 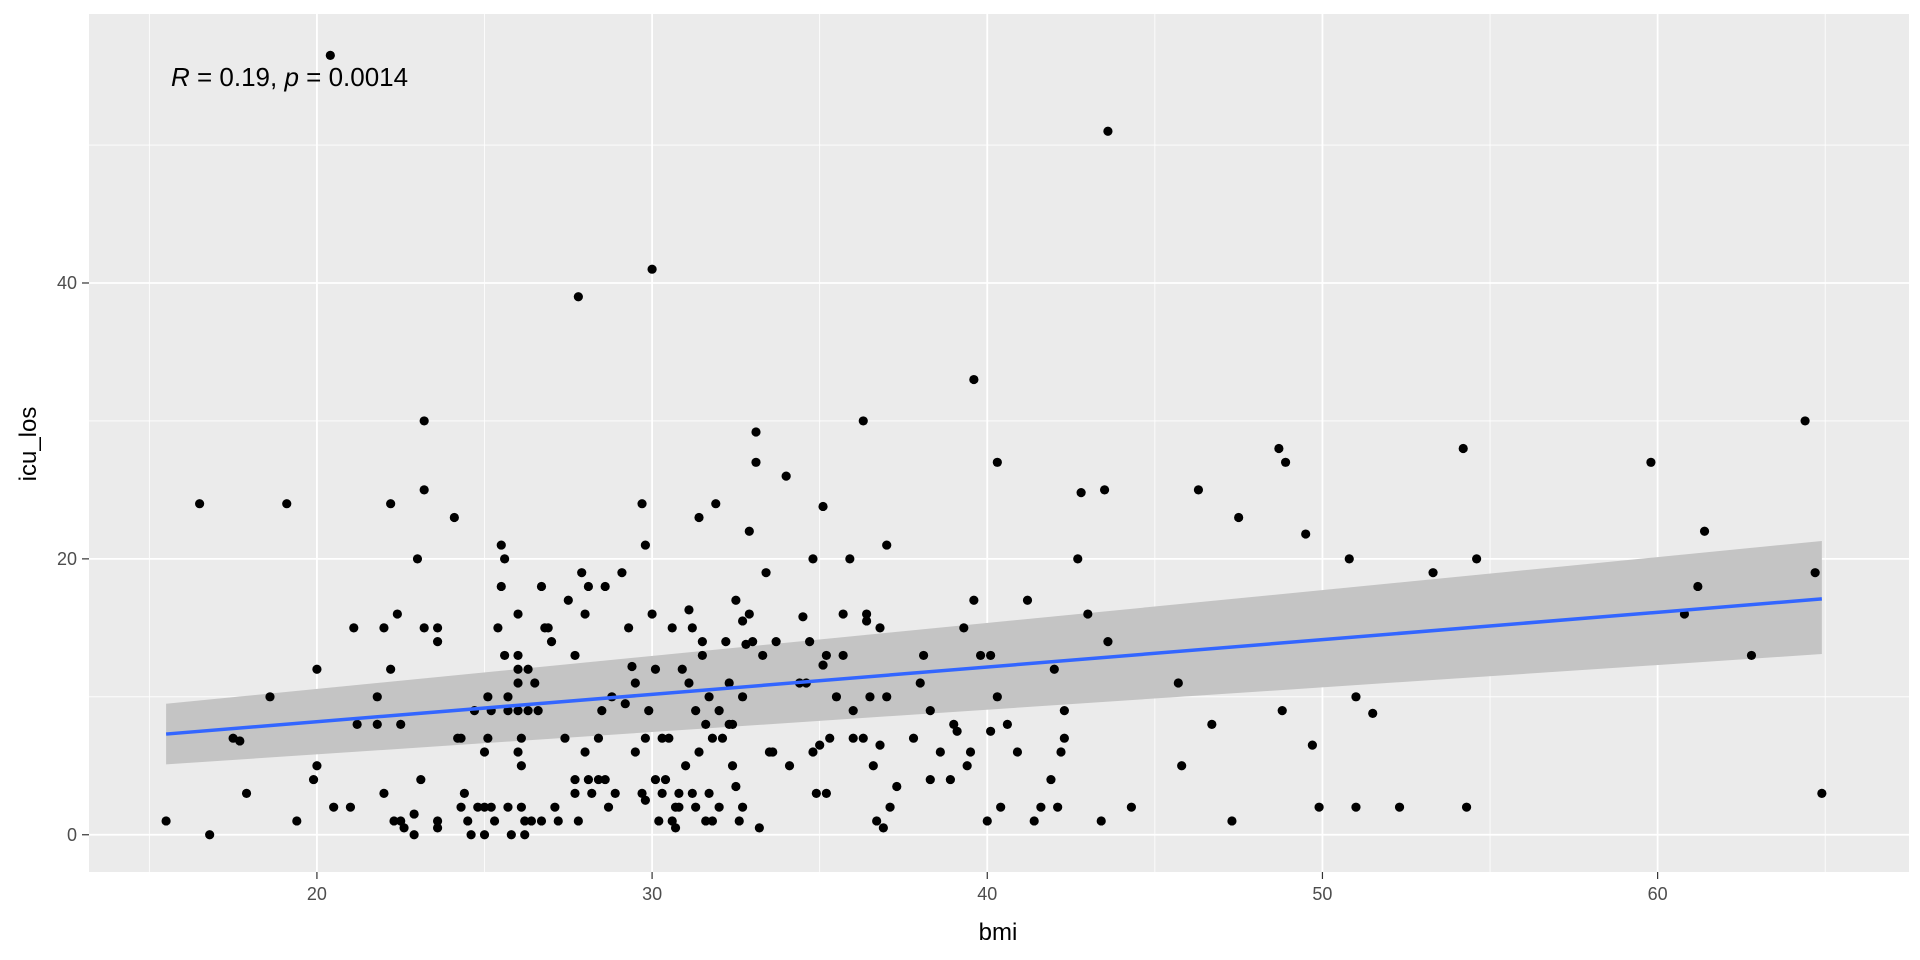 What do you see at coordinates (1322, 894) in the screenshot?
I see `x-tick-label: 50` at bounding box center [1322, 894].